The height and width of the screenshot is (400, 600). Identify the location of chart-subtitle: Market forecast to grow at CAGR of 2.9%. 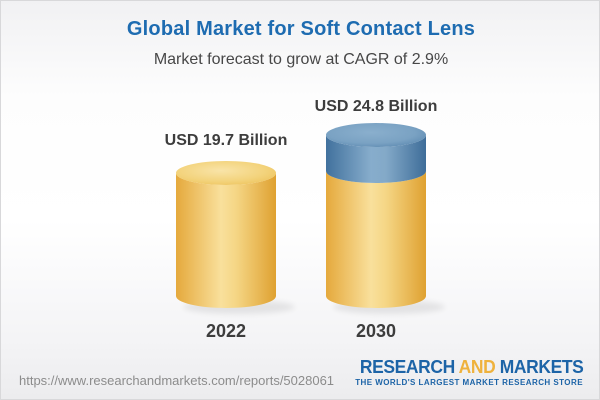
(301, 59).